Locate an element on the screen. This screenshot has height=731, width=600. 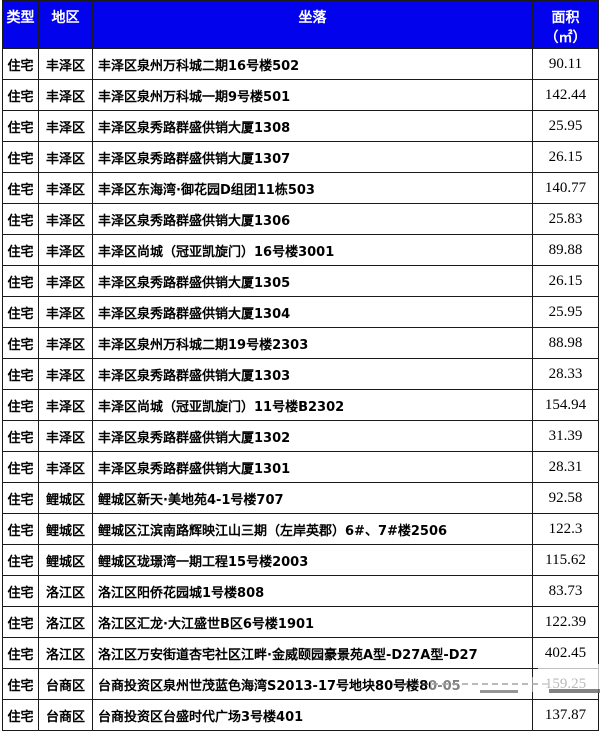
table-row: 住宅 丰泽区 丰泽区泉秀路群盛供销大厦1305 26.15 is located at coordinates (300, 281).